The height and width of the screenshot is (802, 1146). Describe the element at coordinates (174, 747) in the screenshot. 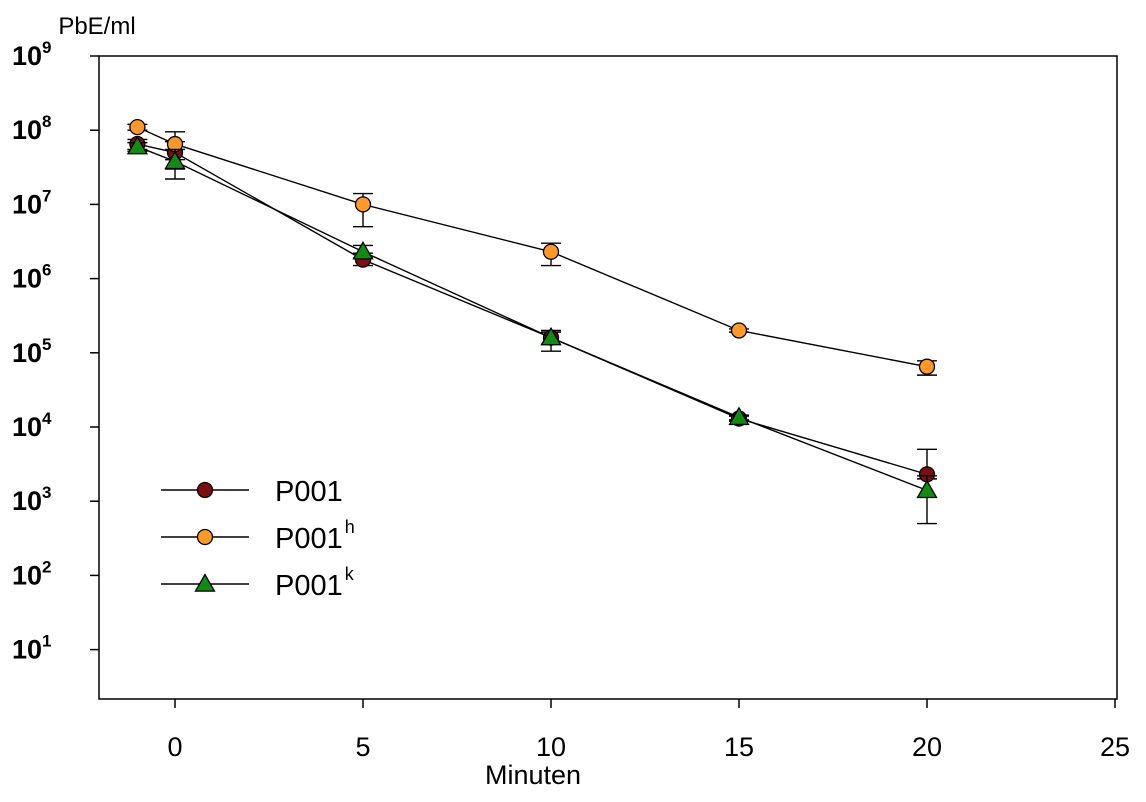

I see `x-tick-label: 0` at that location.